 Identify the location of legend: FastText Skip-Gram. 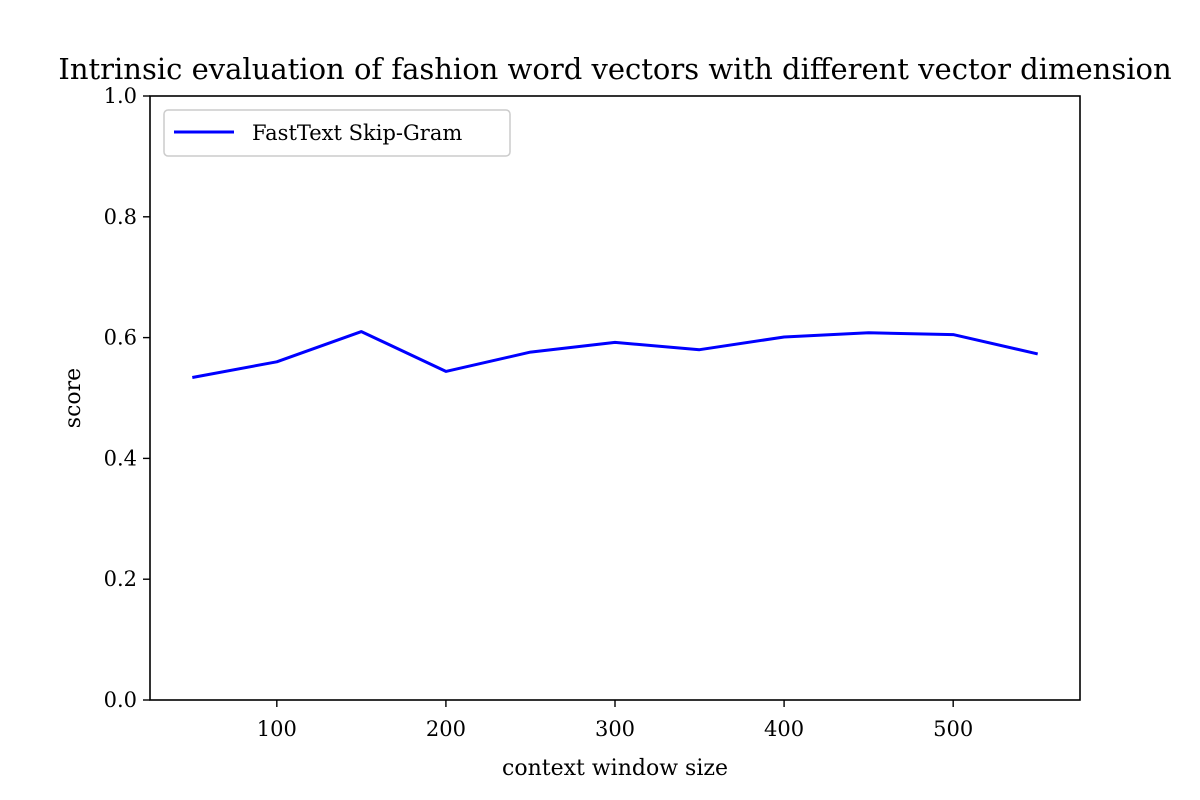
(337, 133).